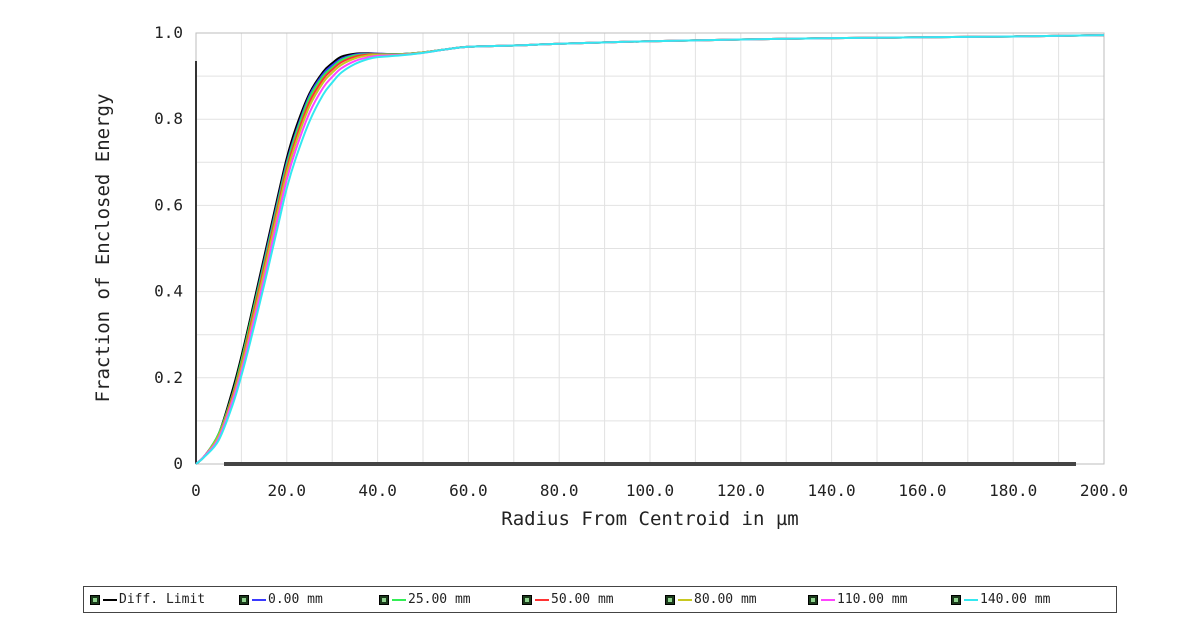 This screenshot has height=628, width=1200. I want to click on x-tick-label: 40.0, so click(377, 490).